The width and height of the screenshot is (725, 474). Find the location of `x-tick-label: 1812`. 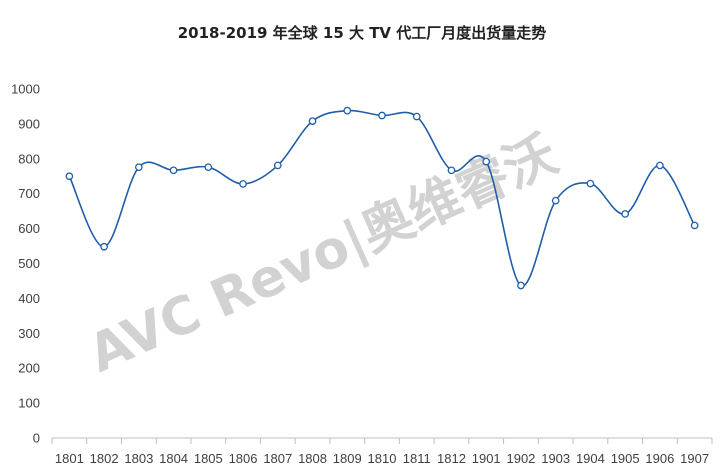

x-tick-label: 1812 is located at coordinates (451, 458).